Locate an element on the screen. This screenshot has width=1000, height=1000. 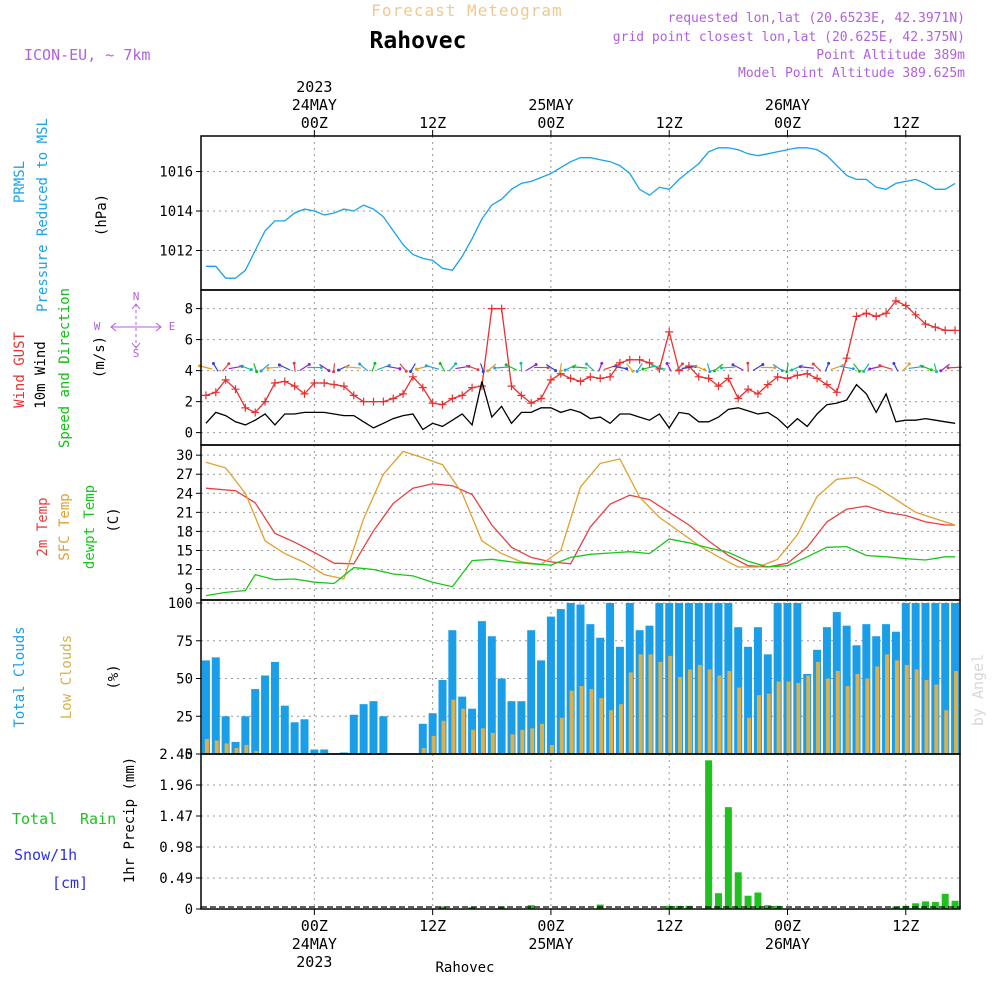
y-tick-label: 0.49 is located at coordinates (176, 879).